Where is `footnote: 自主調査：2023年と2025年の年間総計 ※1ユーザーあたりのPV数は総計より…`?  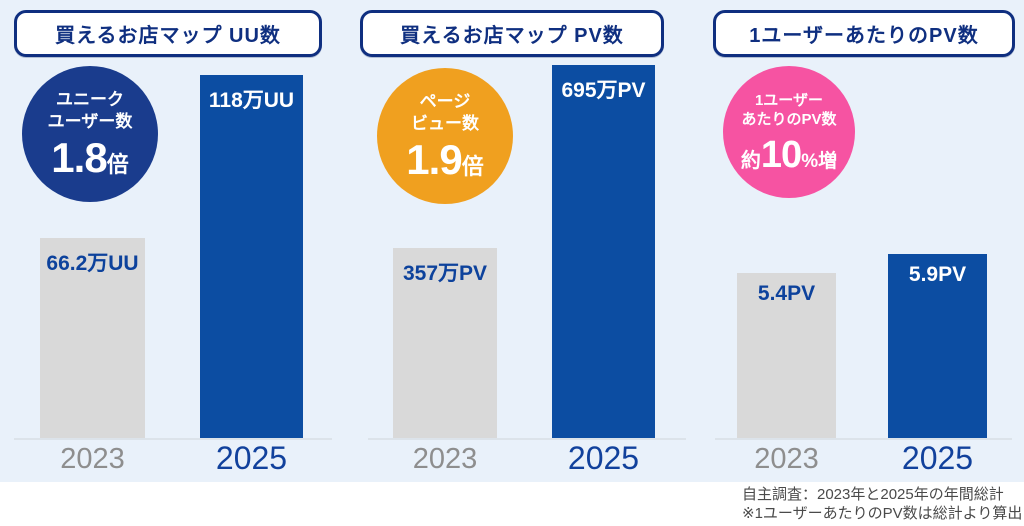
footnote: 自主調査：2023年と2025年の年間総計 ※1ユーザーあたりのPV数は総計より… is located at coordinates (882, 504).